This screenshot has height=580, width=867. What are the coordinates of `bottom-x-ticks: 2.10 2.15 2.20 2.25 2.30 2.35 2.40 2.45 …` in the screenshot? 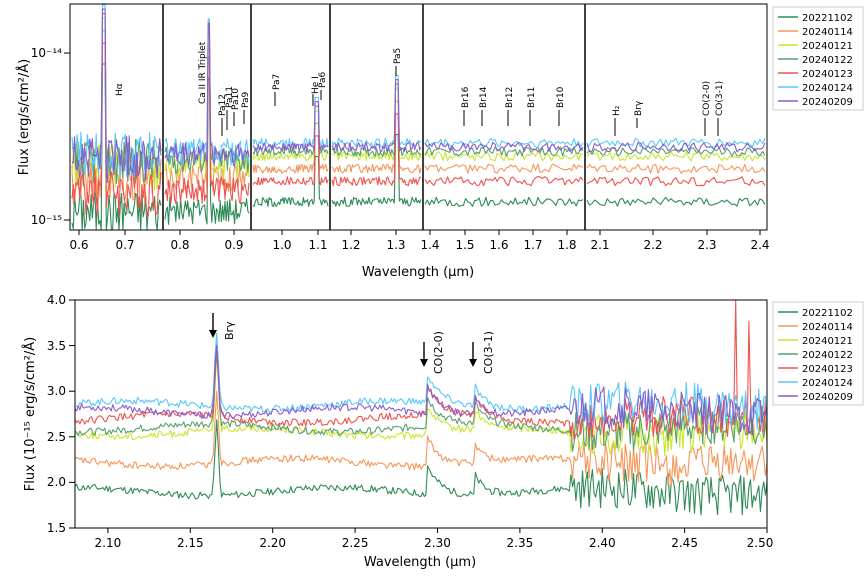 It's located at (434, 539).